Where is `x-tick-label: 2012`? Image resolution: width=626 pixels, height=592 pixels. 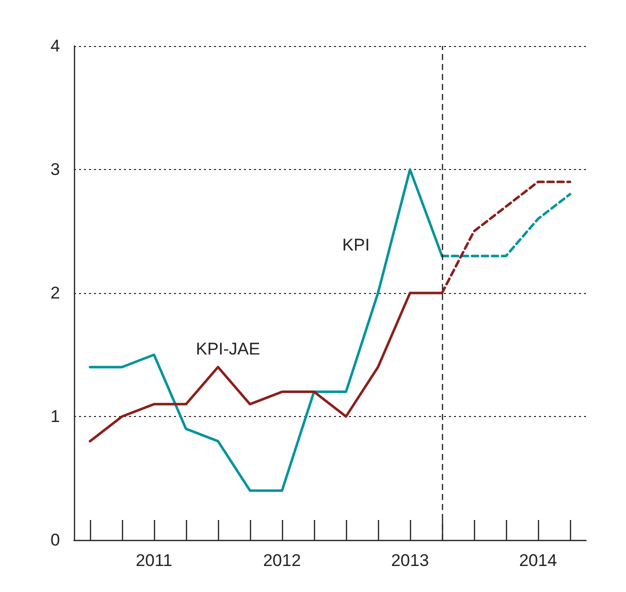 x-tick-label: 2012 is located at coordinates (282, 560).